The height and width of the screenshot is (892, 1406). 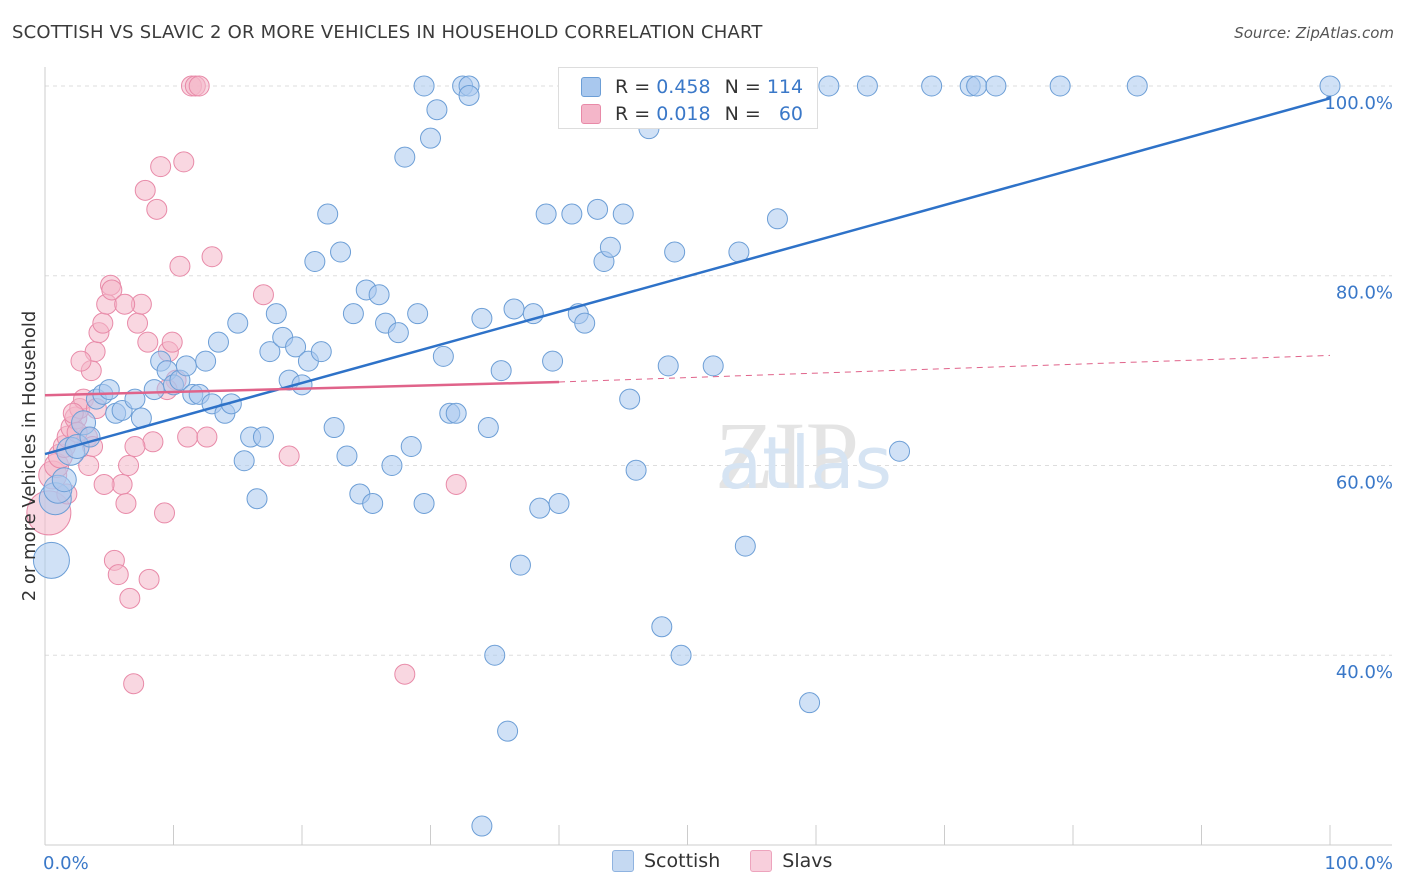 I want to click on y-tick-label: 60.0%, so click(x=1364, y=482).